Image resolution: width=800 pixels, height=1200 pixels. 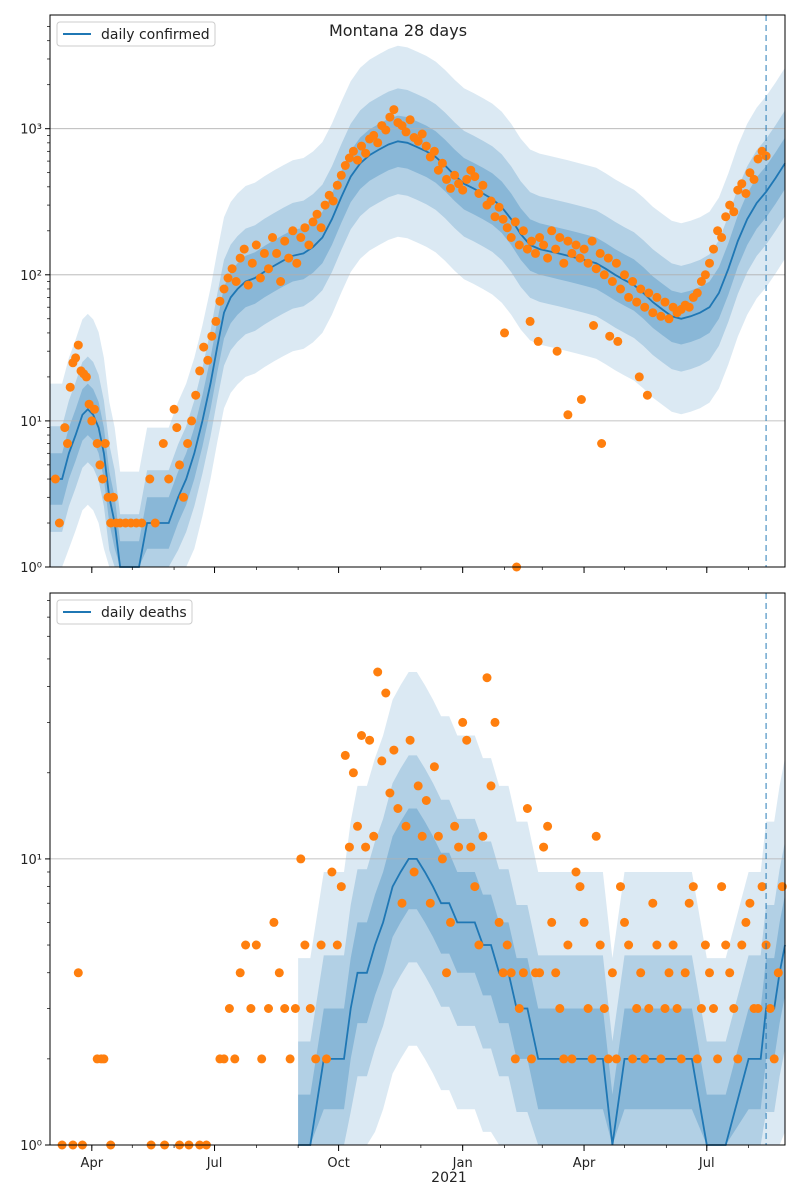 What do you see at coordinates (35, 301) in the screenshot?
I see `confirmed-y-ticks: 10⁰ 10¹ 10² 10³` at bounding box center [35, 301].